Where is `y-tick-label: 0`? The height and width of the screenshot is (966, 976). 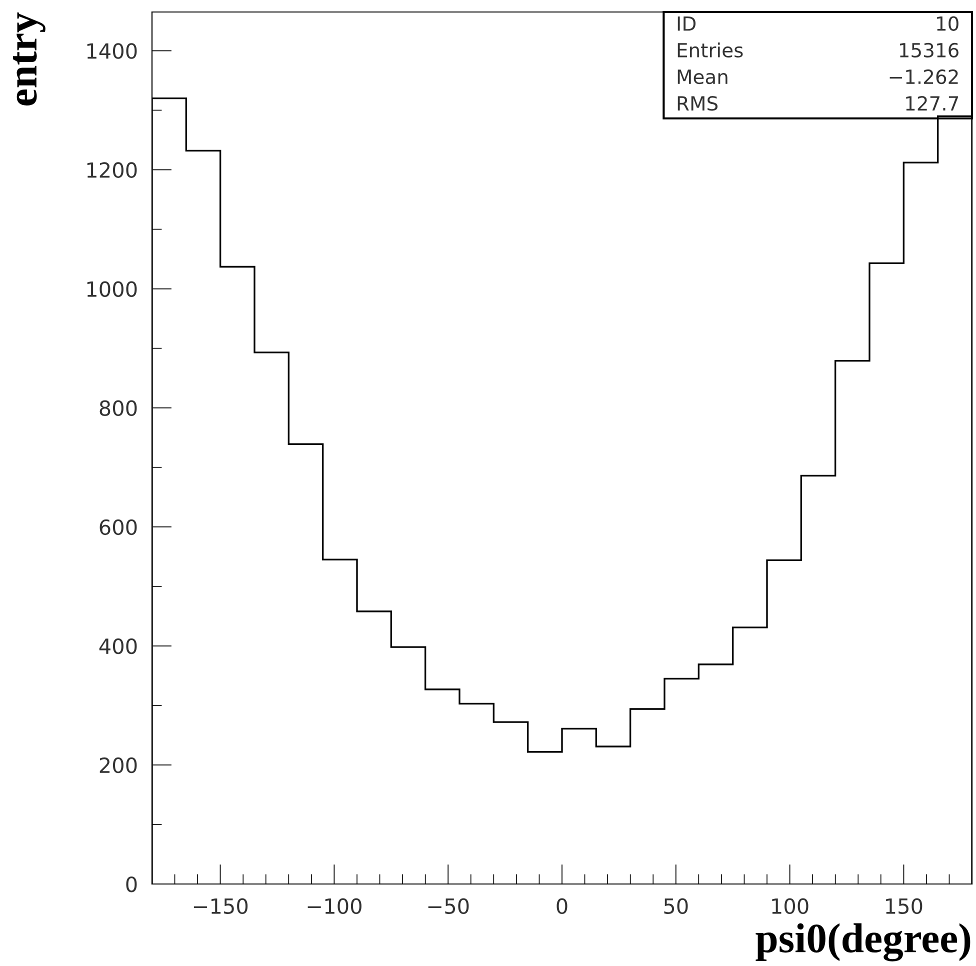 y-tick-label: 0 is located at coordinates (131, 884).